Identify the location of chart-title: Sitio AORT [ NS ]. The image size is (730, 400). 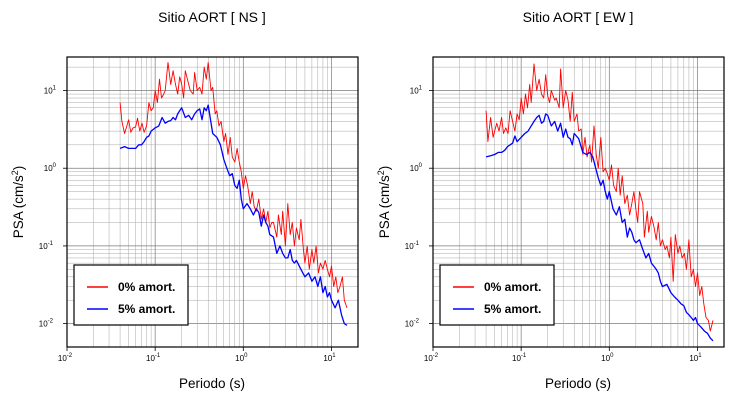
(212, 17).